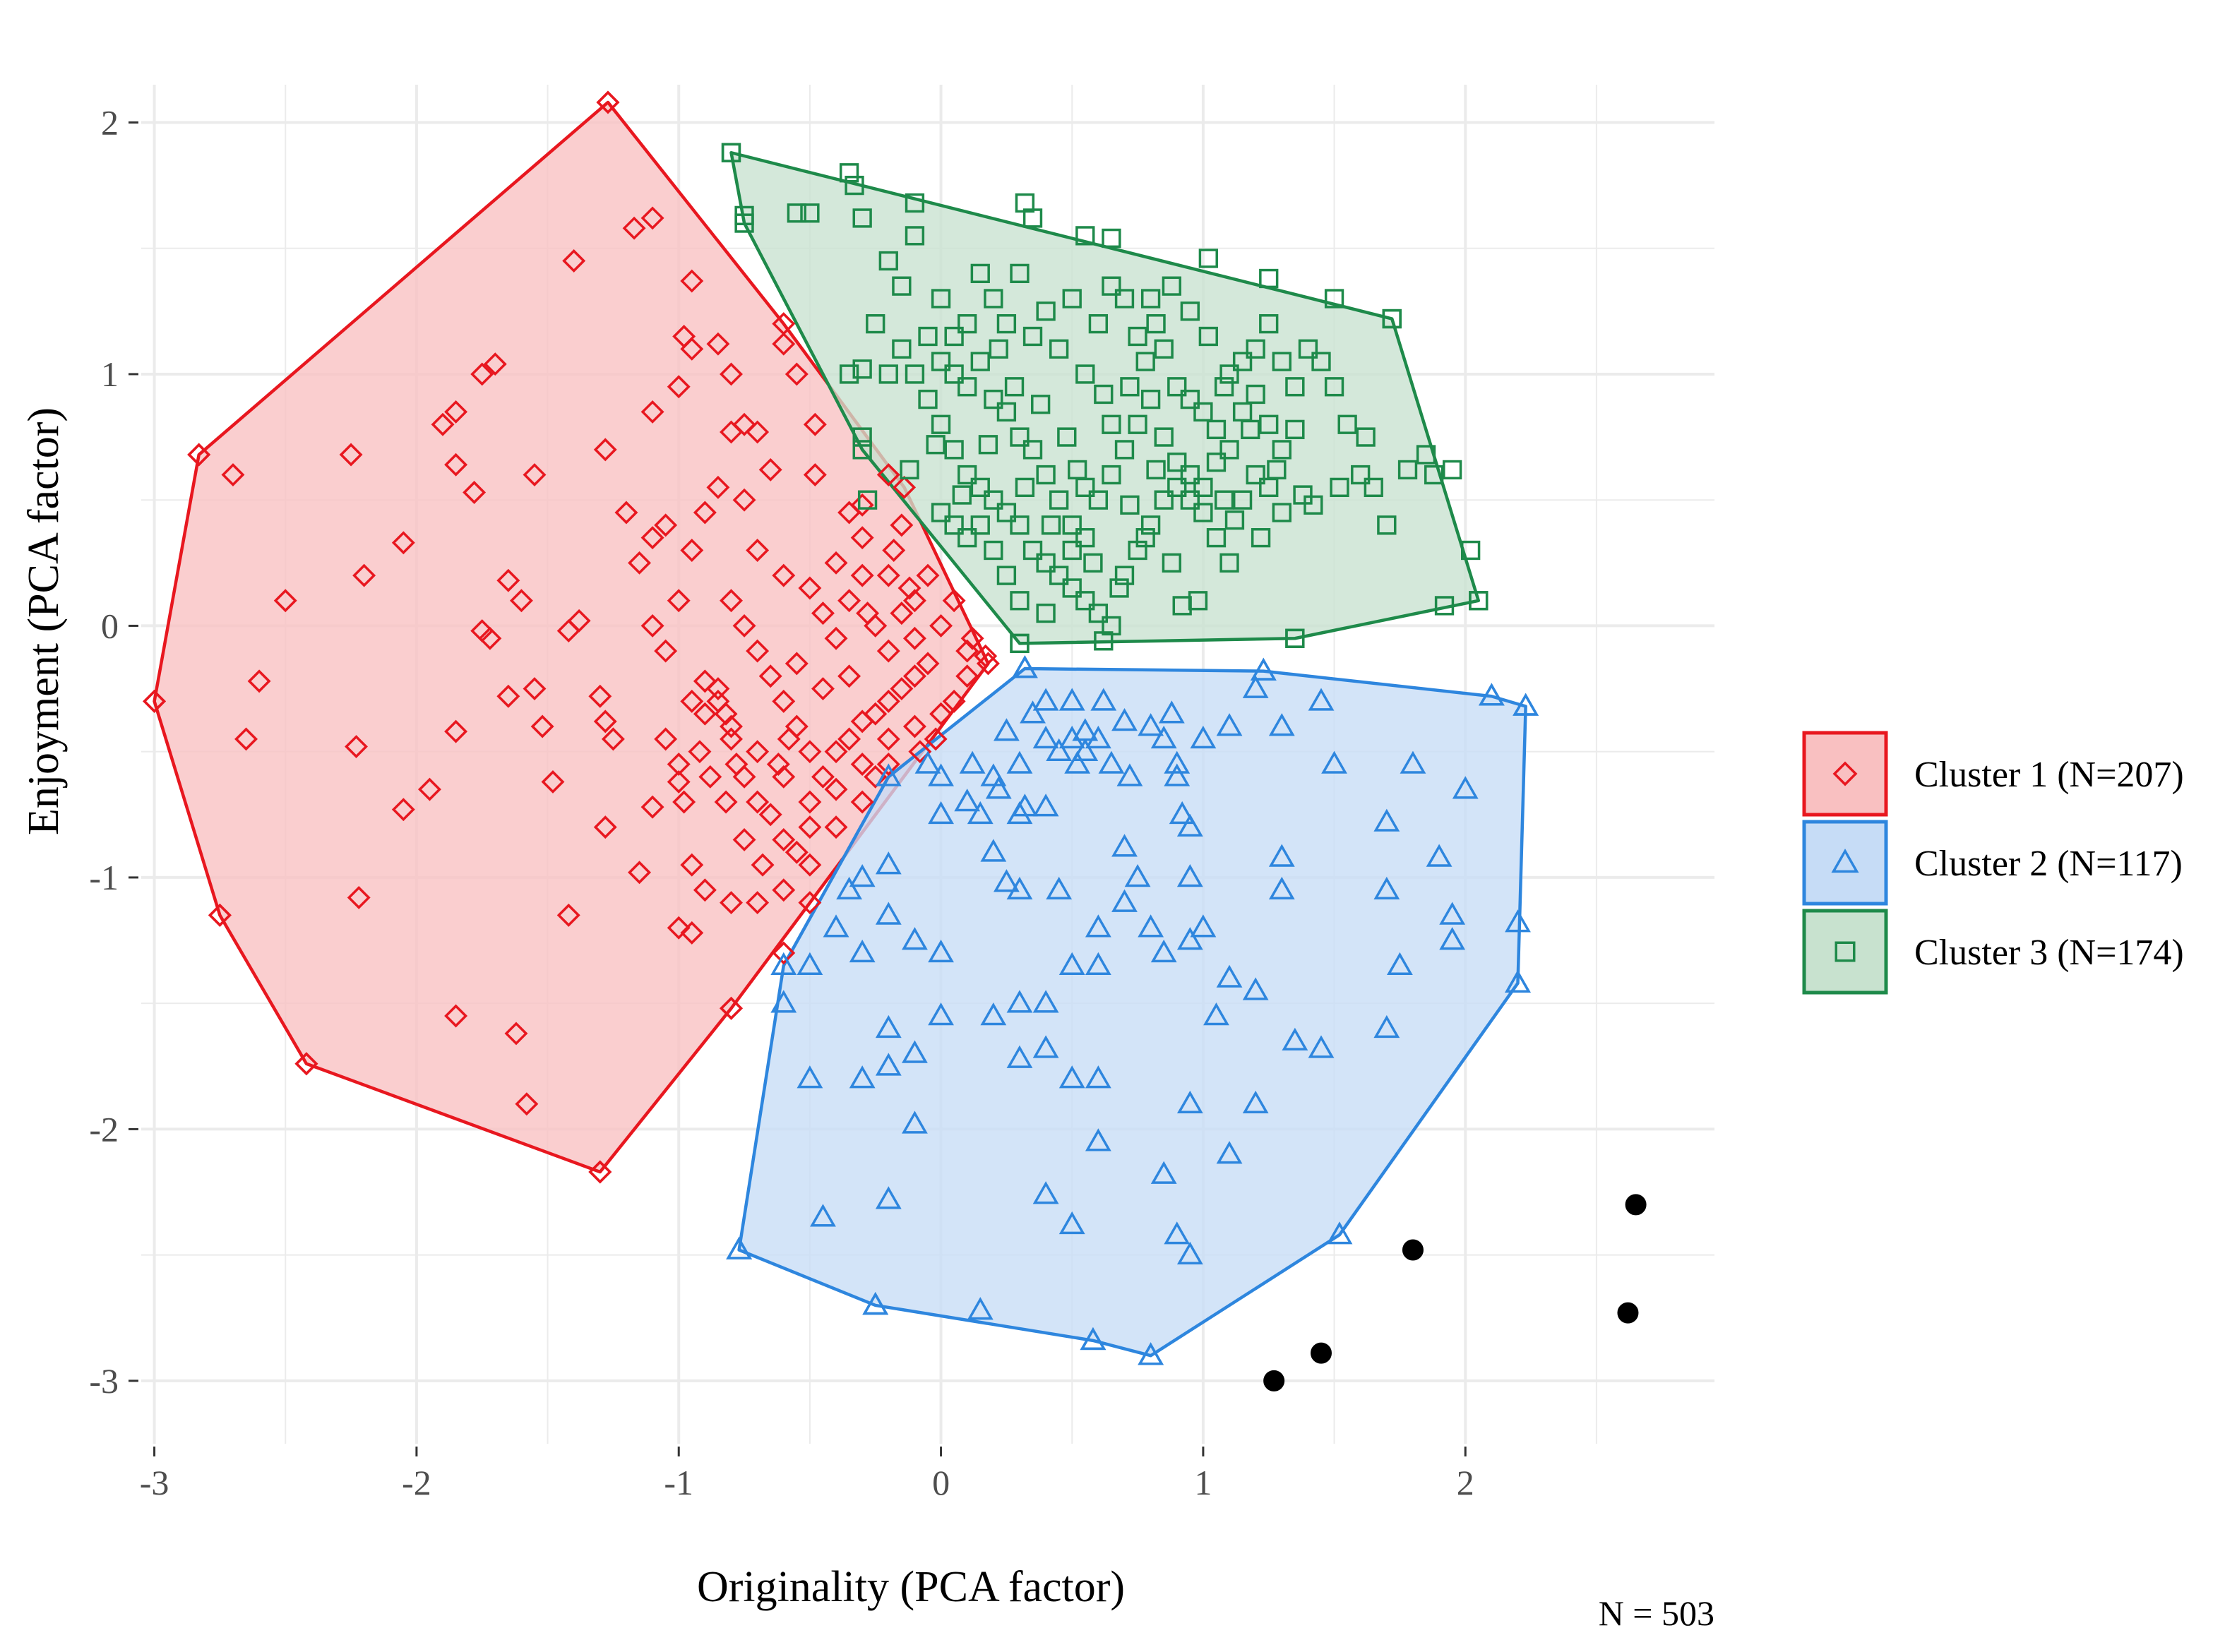  Describe the element at coordinates (1321, 1353) in the screenshot. I see `data-point-outlier` at that location.